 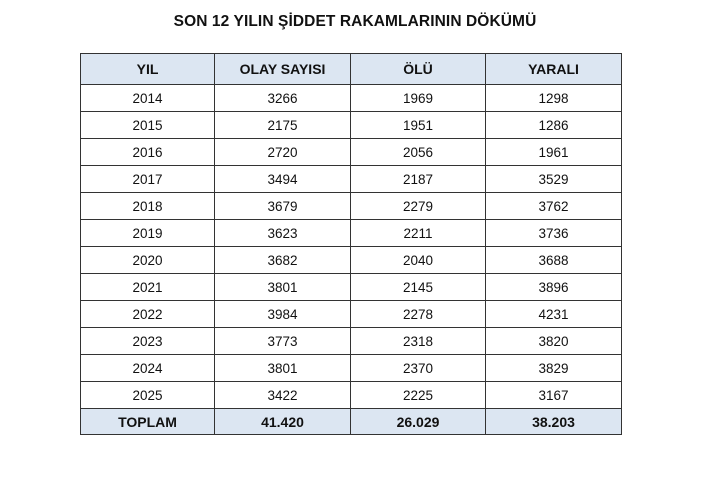 What do you see at coordinates (147, 233) in the screenshot?
I see `cell-year: 2019` at bounding box center [147, 233].